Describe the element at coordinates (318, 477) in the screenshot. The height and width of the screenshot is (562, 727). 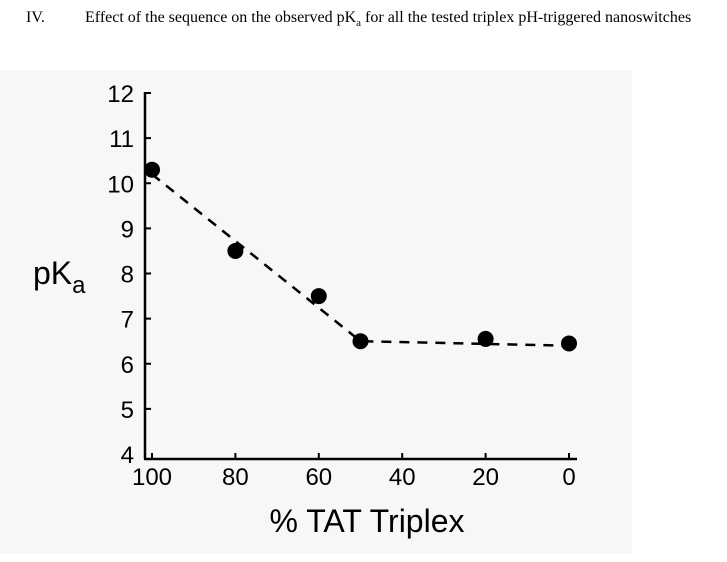
I see `x-tick-label: 60` at that location.